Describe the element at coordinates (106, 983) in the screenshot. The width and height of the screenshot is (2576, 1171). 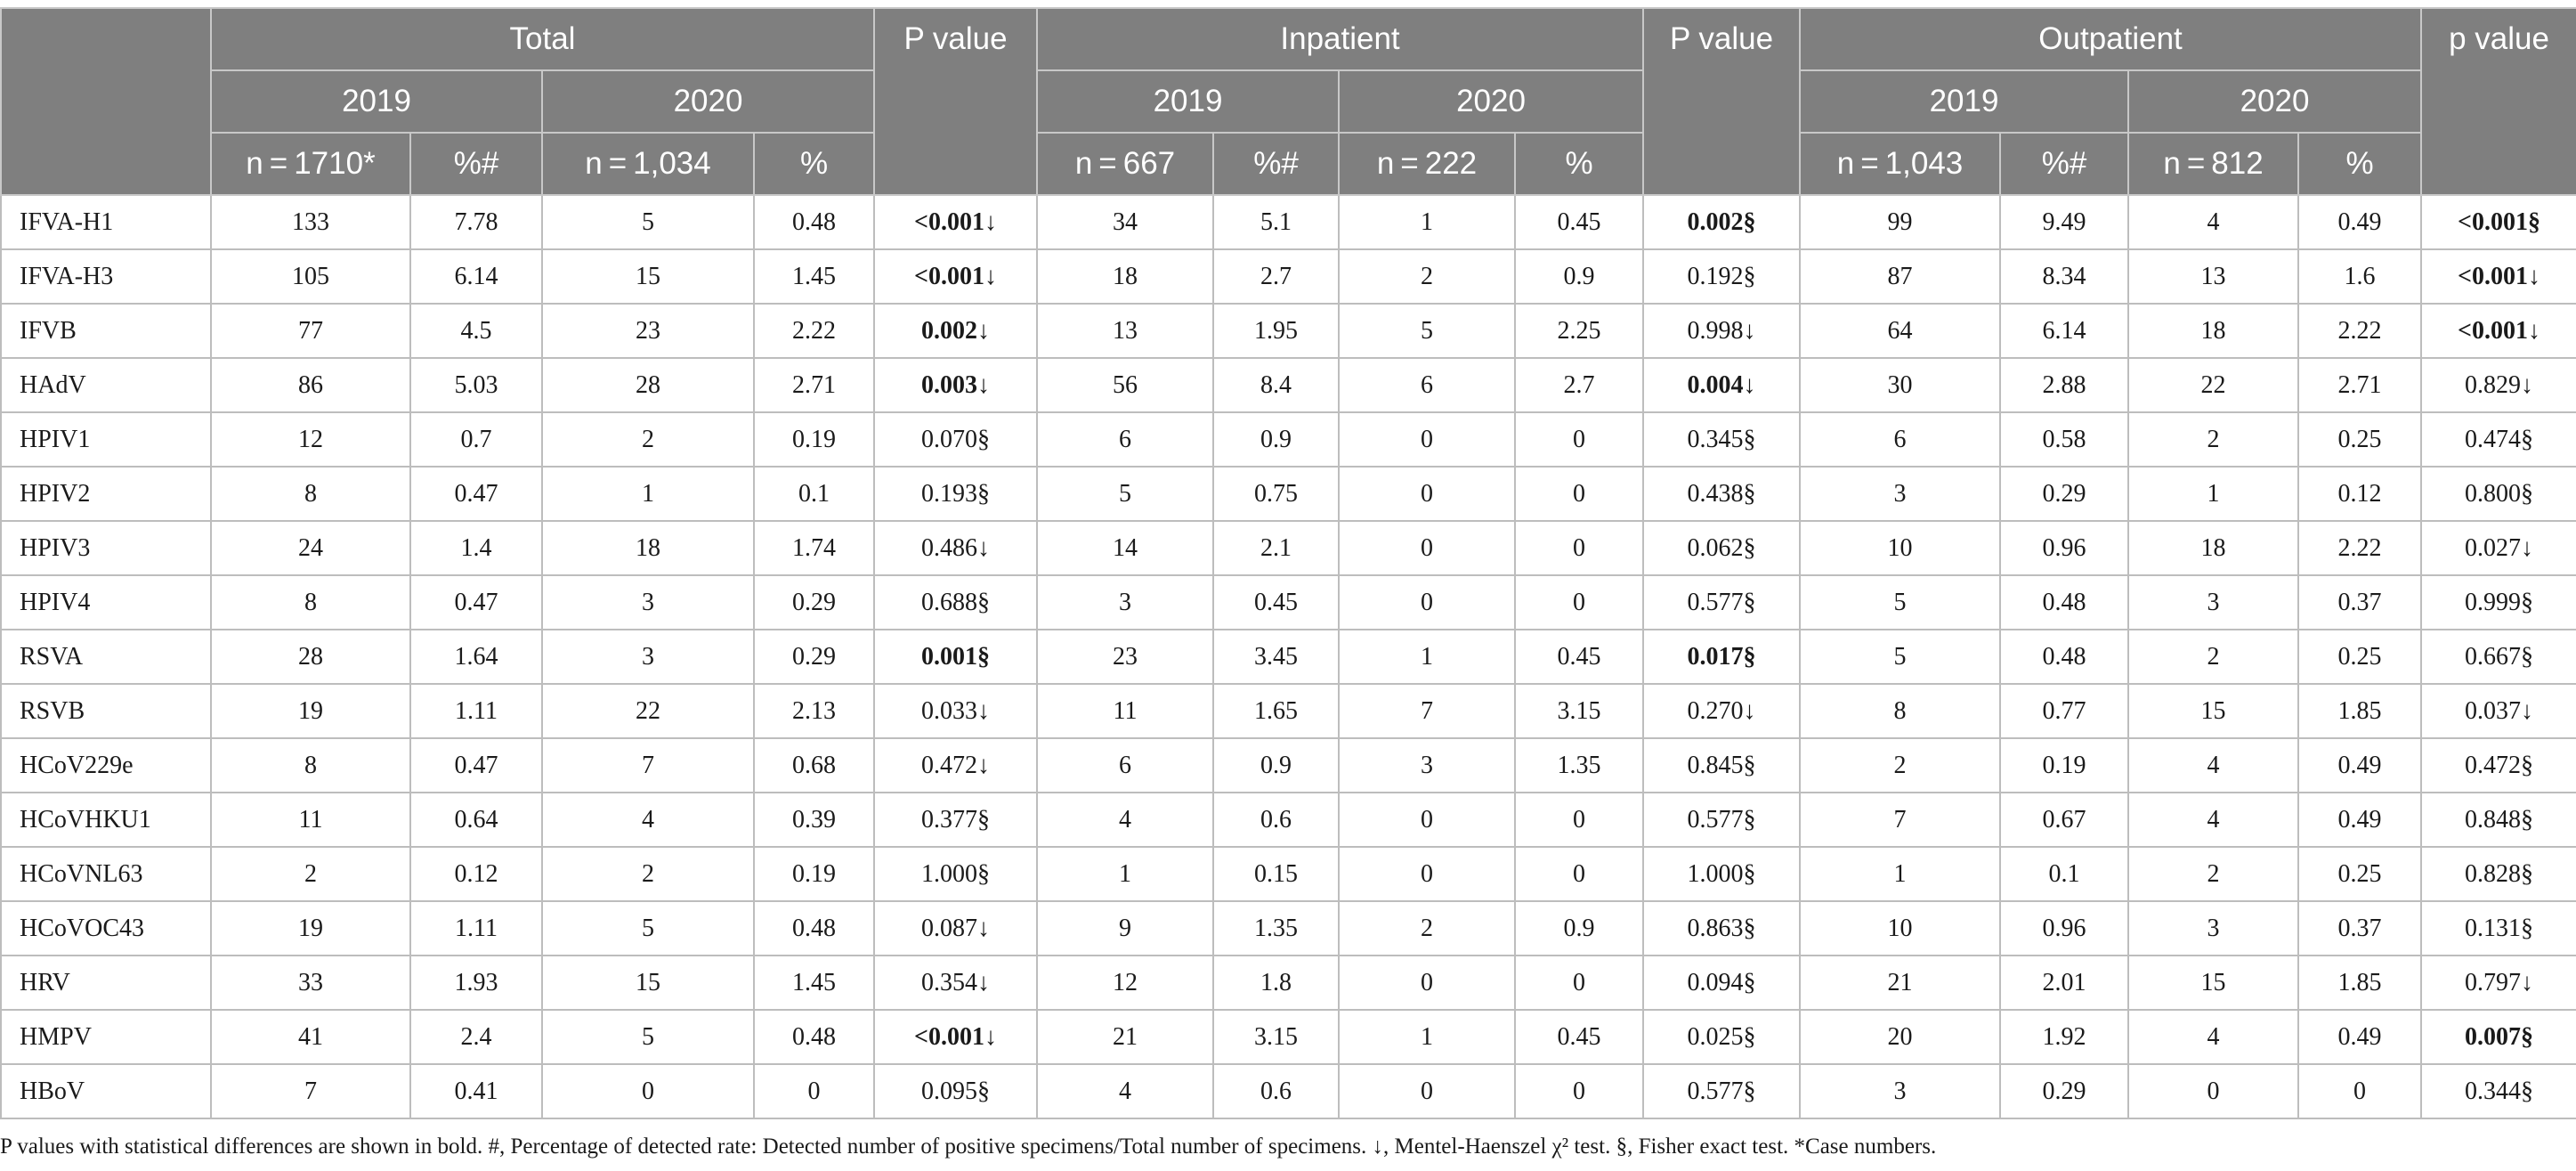
I see `row-label: HRV` at that location.